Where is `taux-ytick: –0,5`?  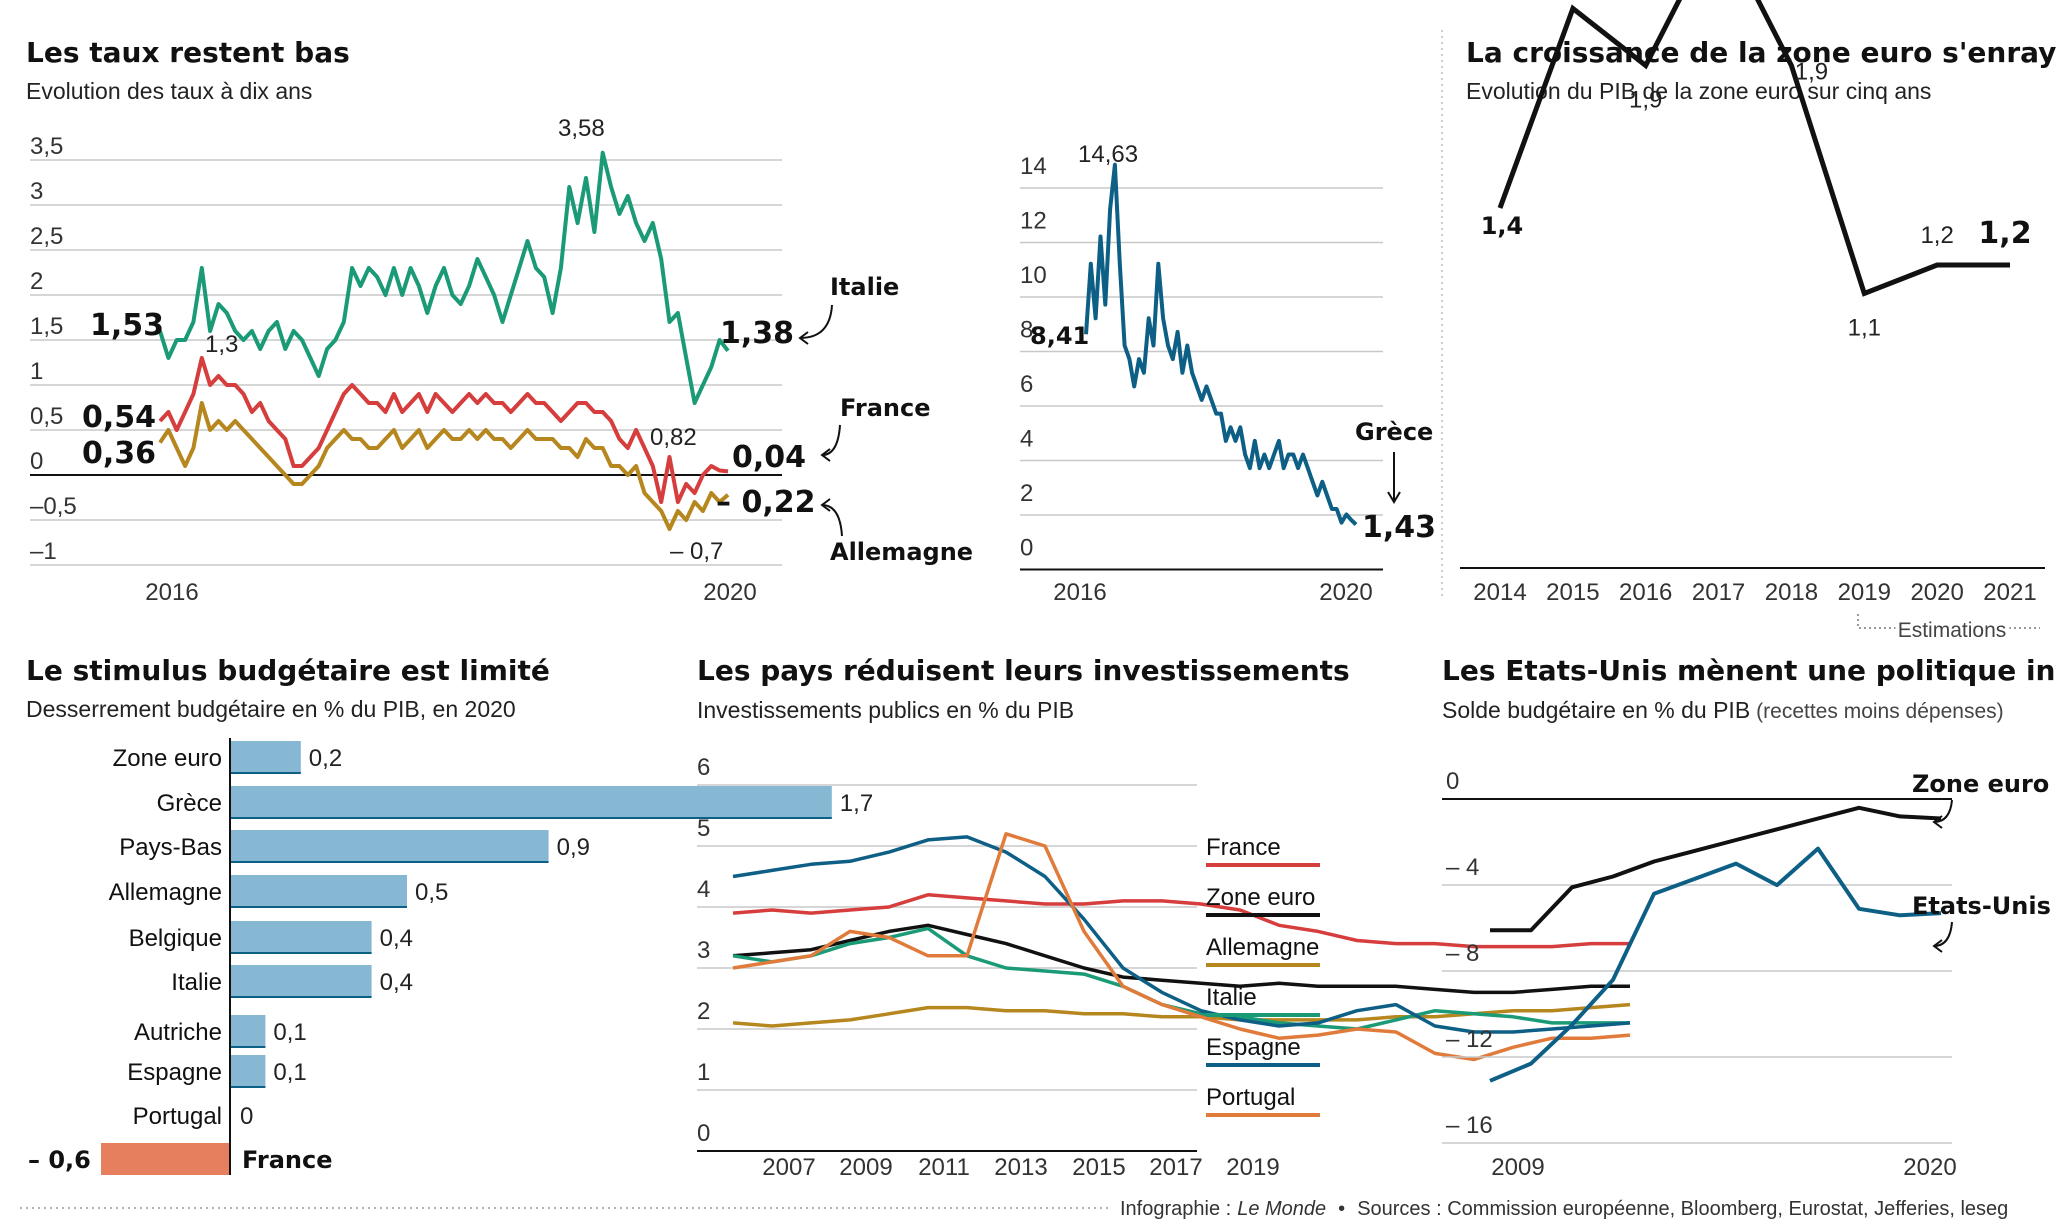
taux-ytick: –0,5 is located at coordinates (53, 506).